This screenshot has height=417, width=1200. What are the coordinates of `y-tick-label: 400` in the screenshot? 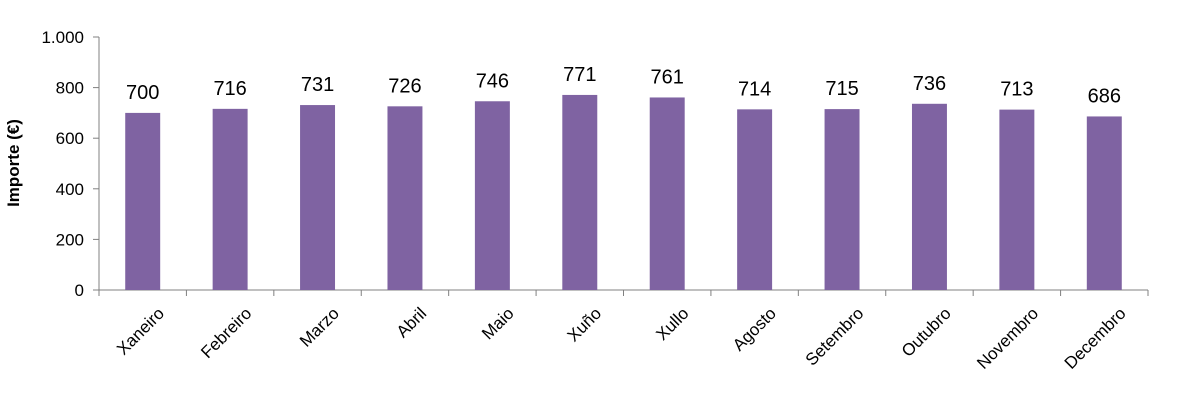 It's located at (70, 189).